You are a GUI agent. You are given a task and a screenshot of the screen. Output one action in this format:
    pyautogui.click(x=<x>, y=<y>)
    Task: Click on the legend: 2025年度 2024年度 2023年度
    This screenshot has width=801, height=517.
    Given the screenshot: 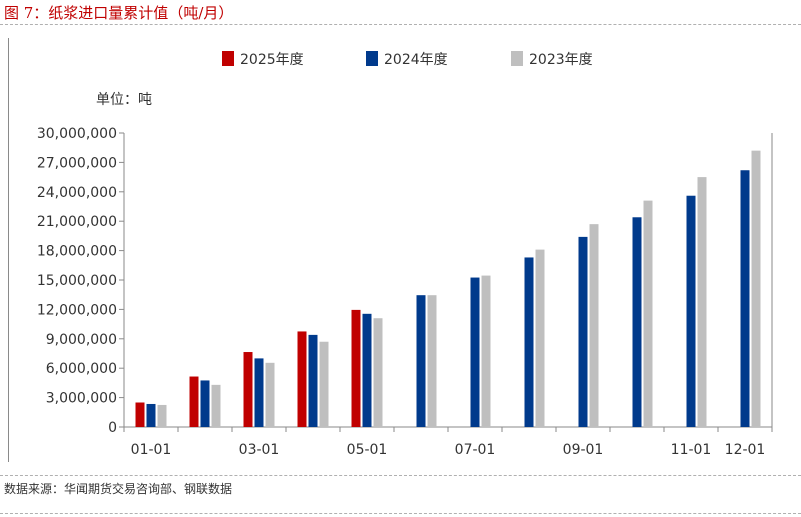 What is the action you would take?
    pyautogui.click(x=407, y=59)
    